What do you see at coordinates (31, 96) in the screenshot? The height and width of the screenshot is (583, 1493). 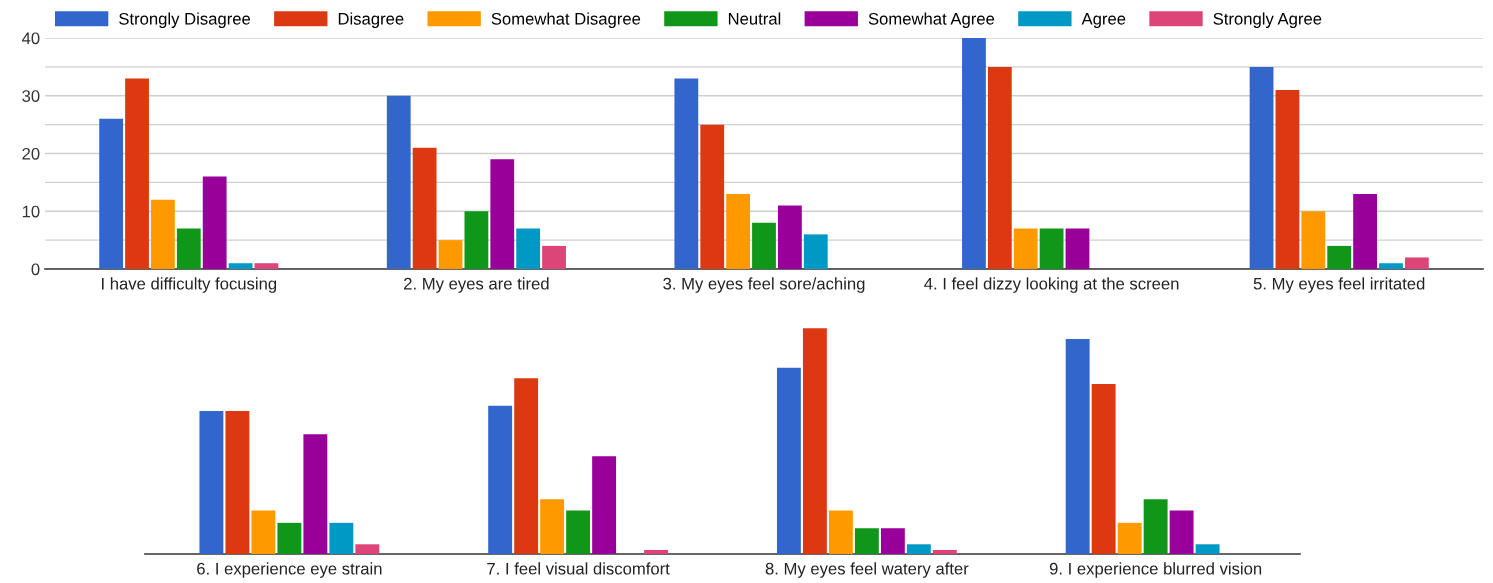 I see `y-tick-label: 30` at bounding box center [31, 96].